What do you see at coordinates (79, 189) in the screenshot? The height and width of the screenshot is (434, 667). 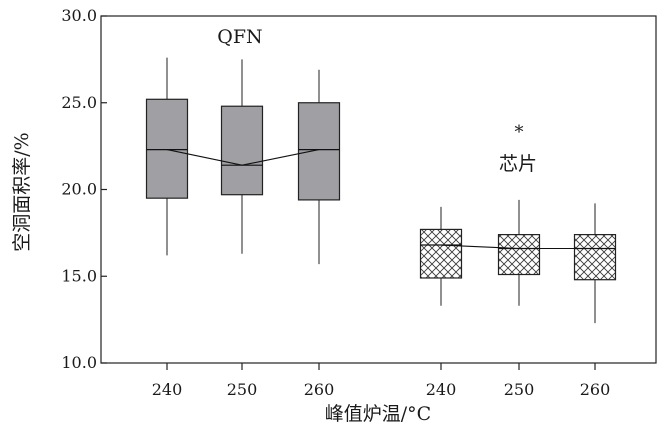 I see `y-tick-label: 20.0` at bounding box center [79, 189].